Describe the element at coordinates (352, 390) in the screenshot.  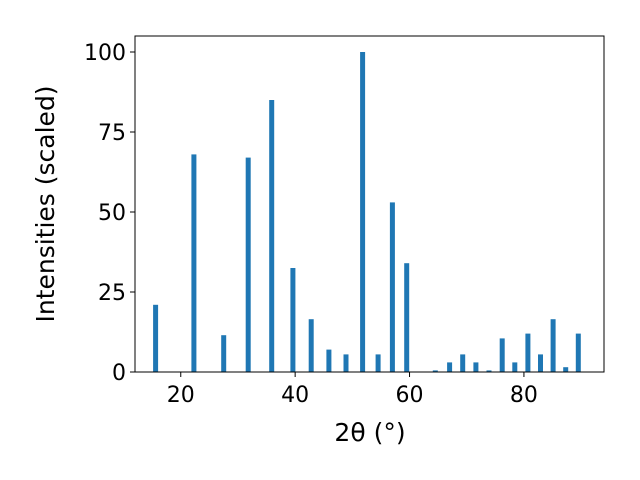
I see `x-axis-ticks: 20 40 60 80` at that location.